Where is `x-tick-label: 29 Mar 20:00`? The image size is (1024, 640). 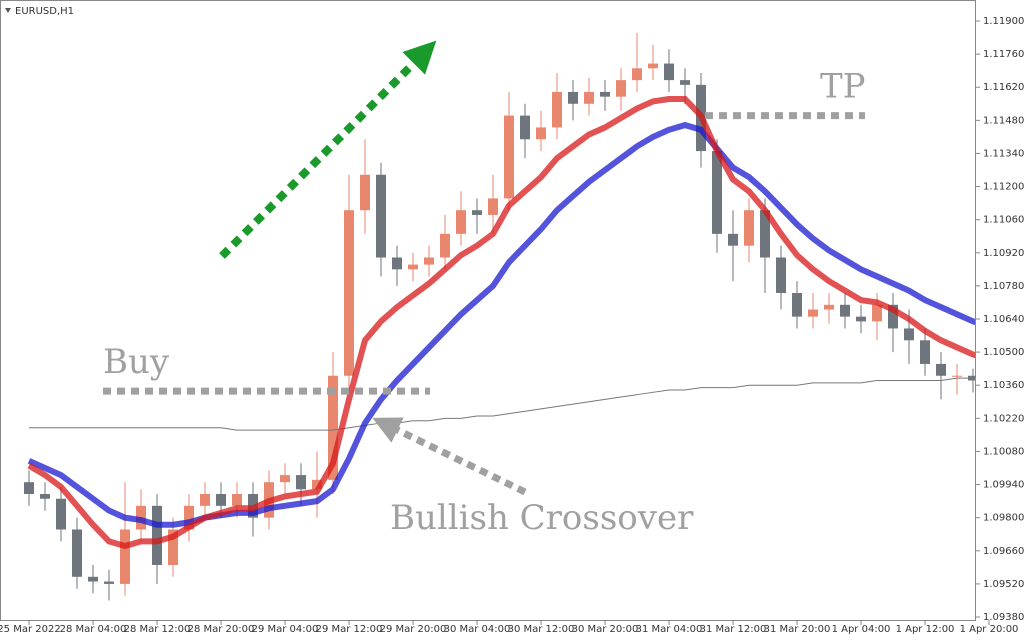
x-tick-label: 29 Mar 20:00 is located at coordinates (413, 629).